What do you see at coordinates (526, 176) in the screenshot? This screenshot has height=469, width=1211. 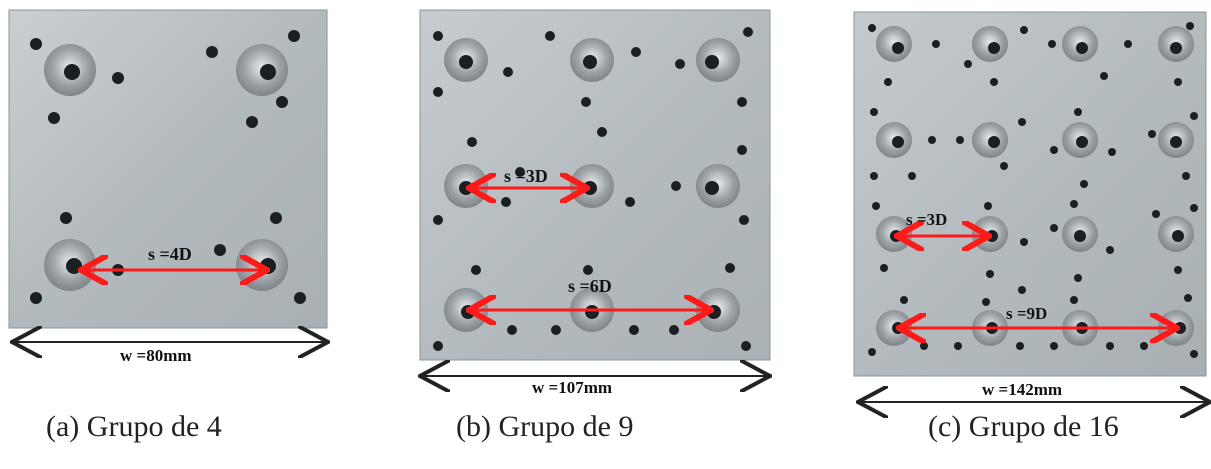 I see `spacing-label-b-3d: s =3D` at bounding box center [526, 176].